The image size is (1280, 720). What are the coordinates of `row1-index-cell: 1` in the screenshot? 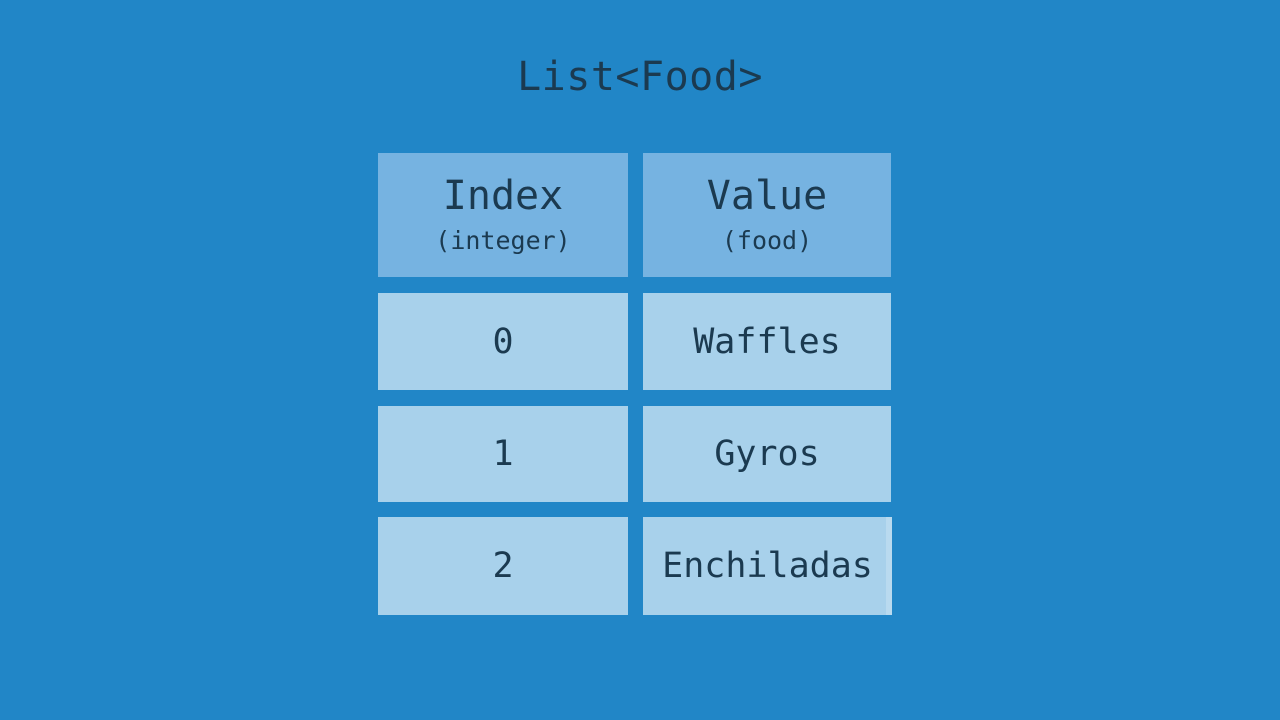 It's located at (503, 454).